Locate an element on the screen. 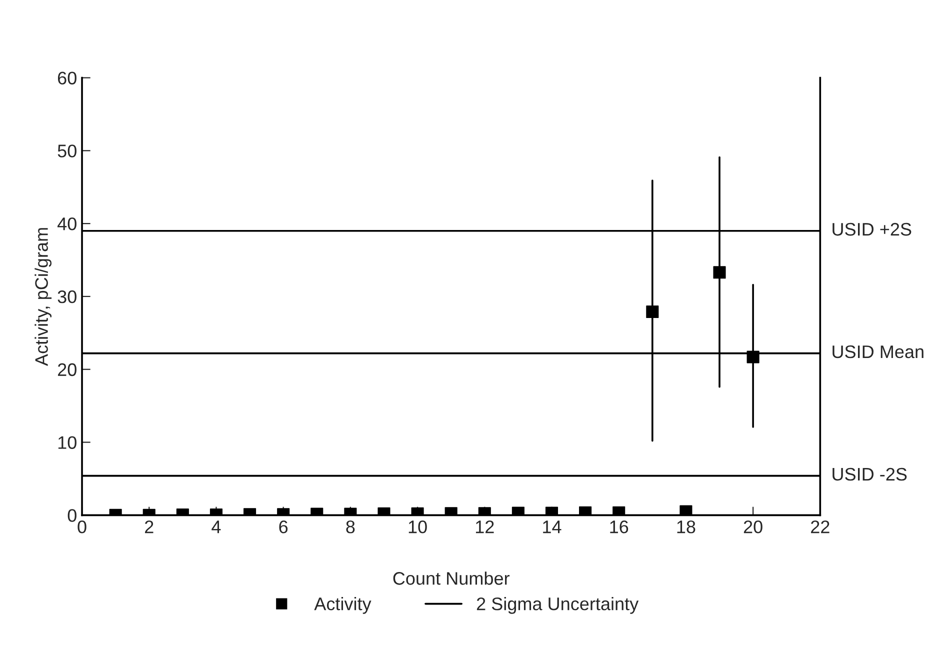 The width and height of the screenshot is (932, 648). x-tick-label: 0 is located at coordinates (82, 527).